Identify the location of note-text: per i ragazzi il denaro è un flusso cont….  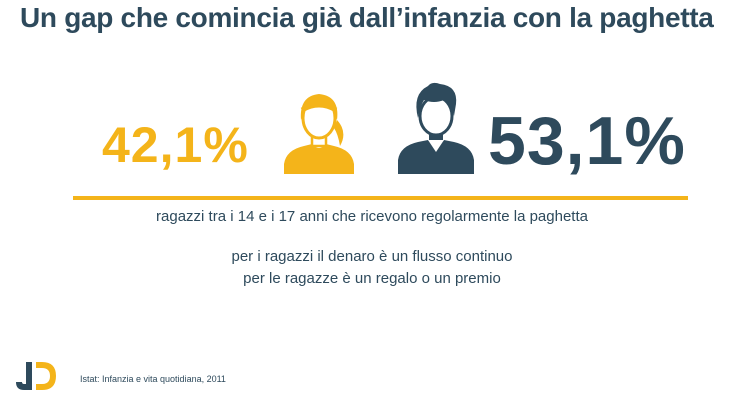
(372, 268).